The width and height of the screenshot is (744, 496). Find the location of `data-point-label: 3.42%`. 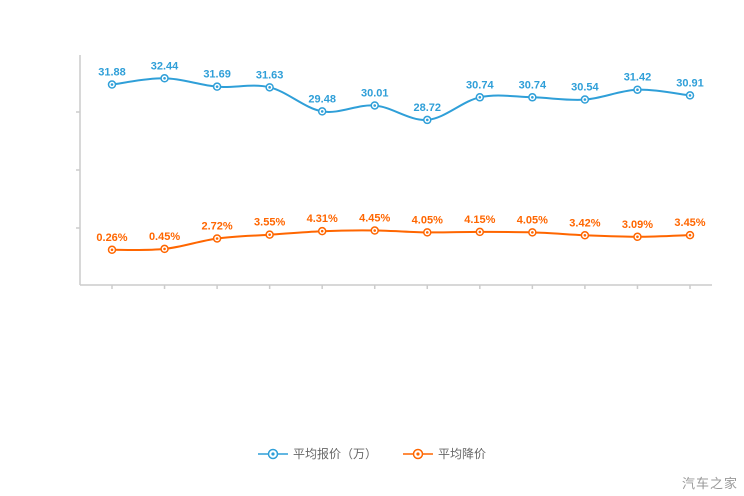

data-point-label: 3.42% is located at coordinates (584, 223).